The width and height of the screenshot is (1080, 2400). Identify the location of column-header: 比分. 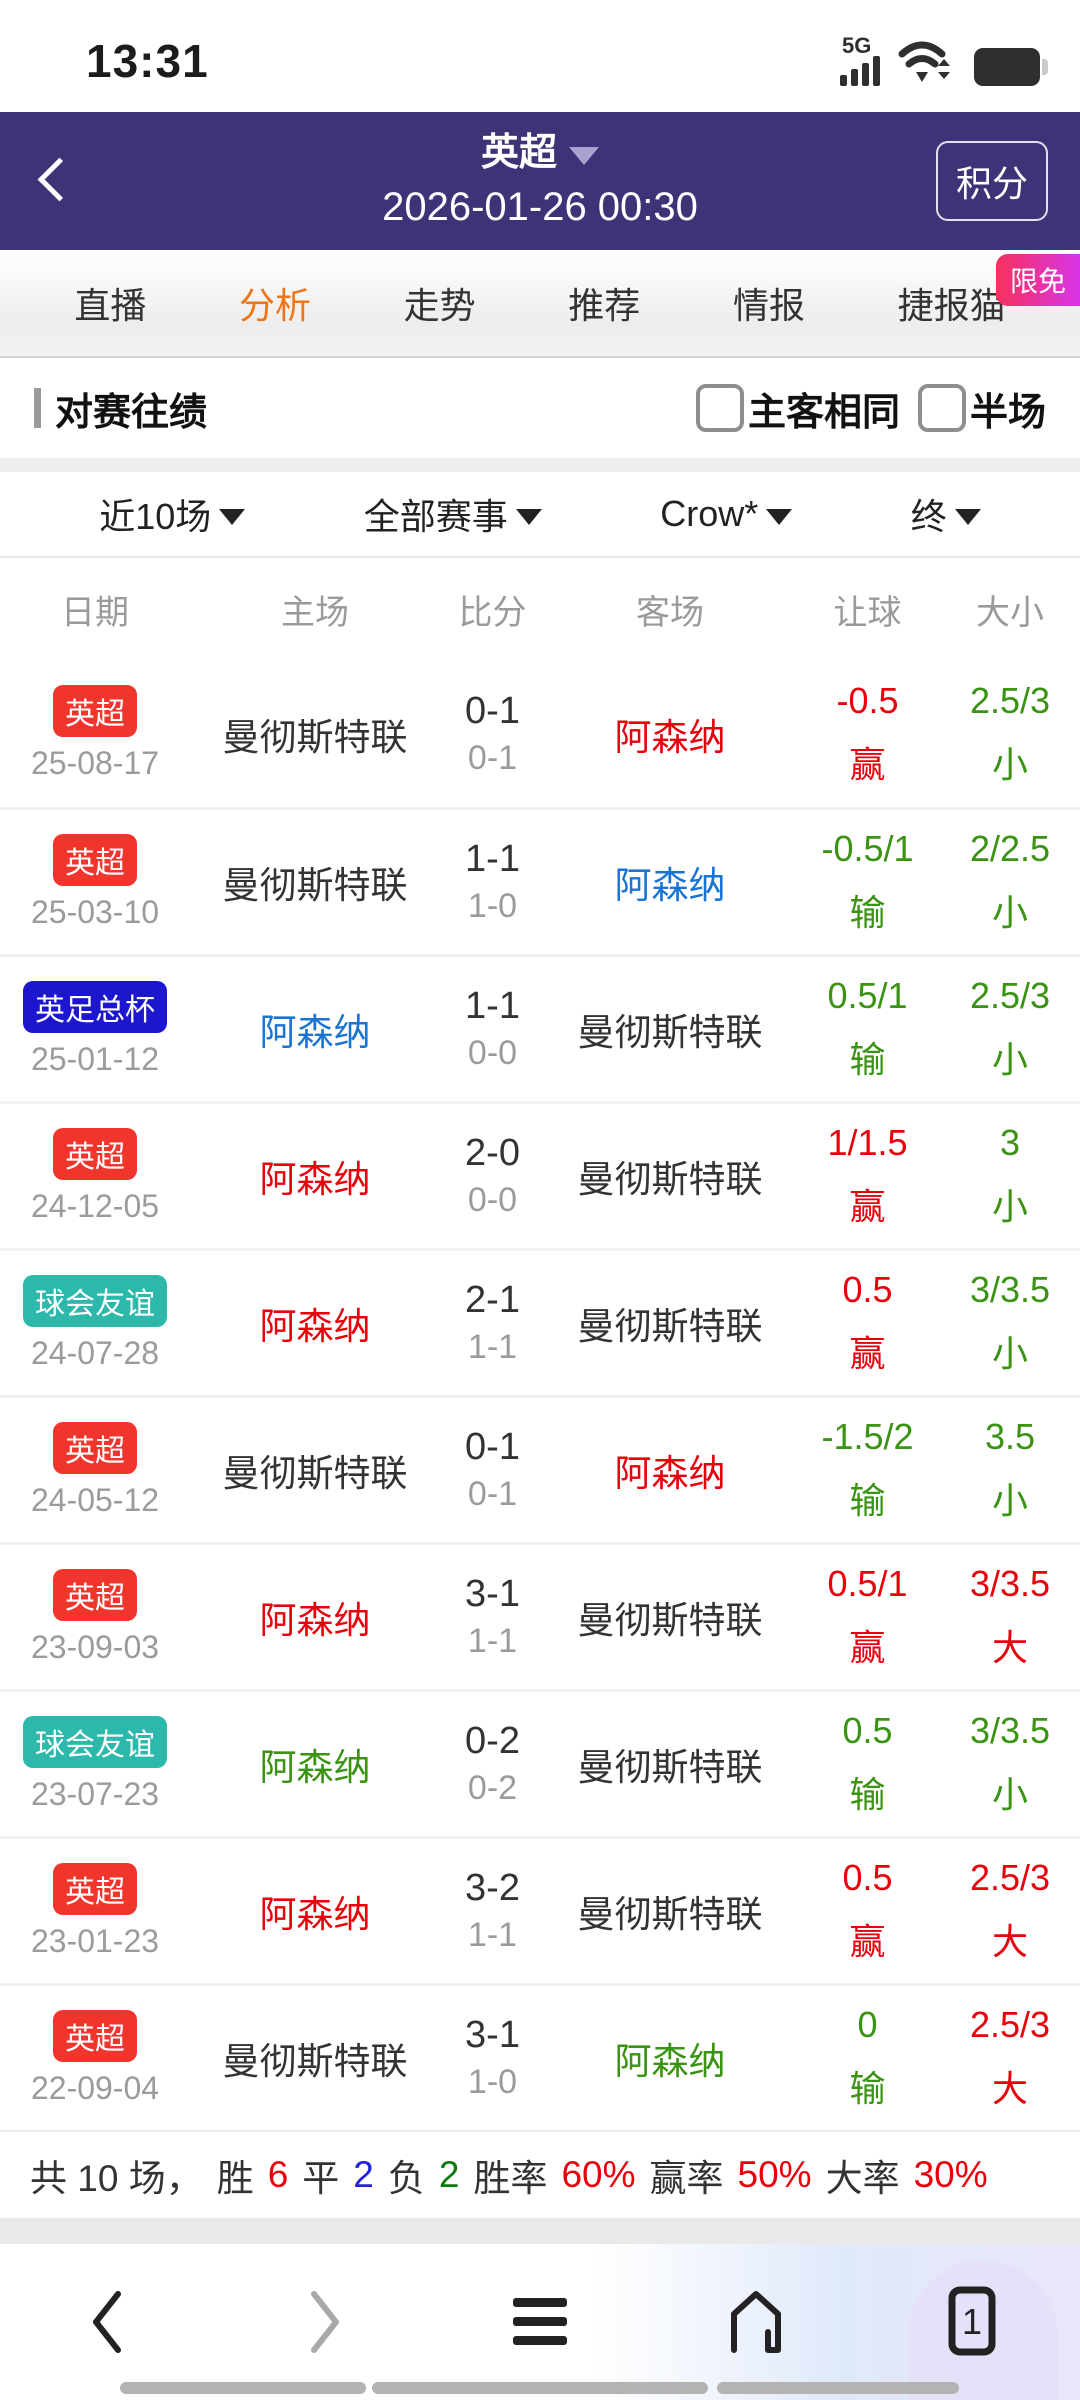
(492, 612).